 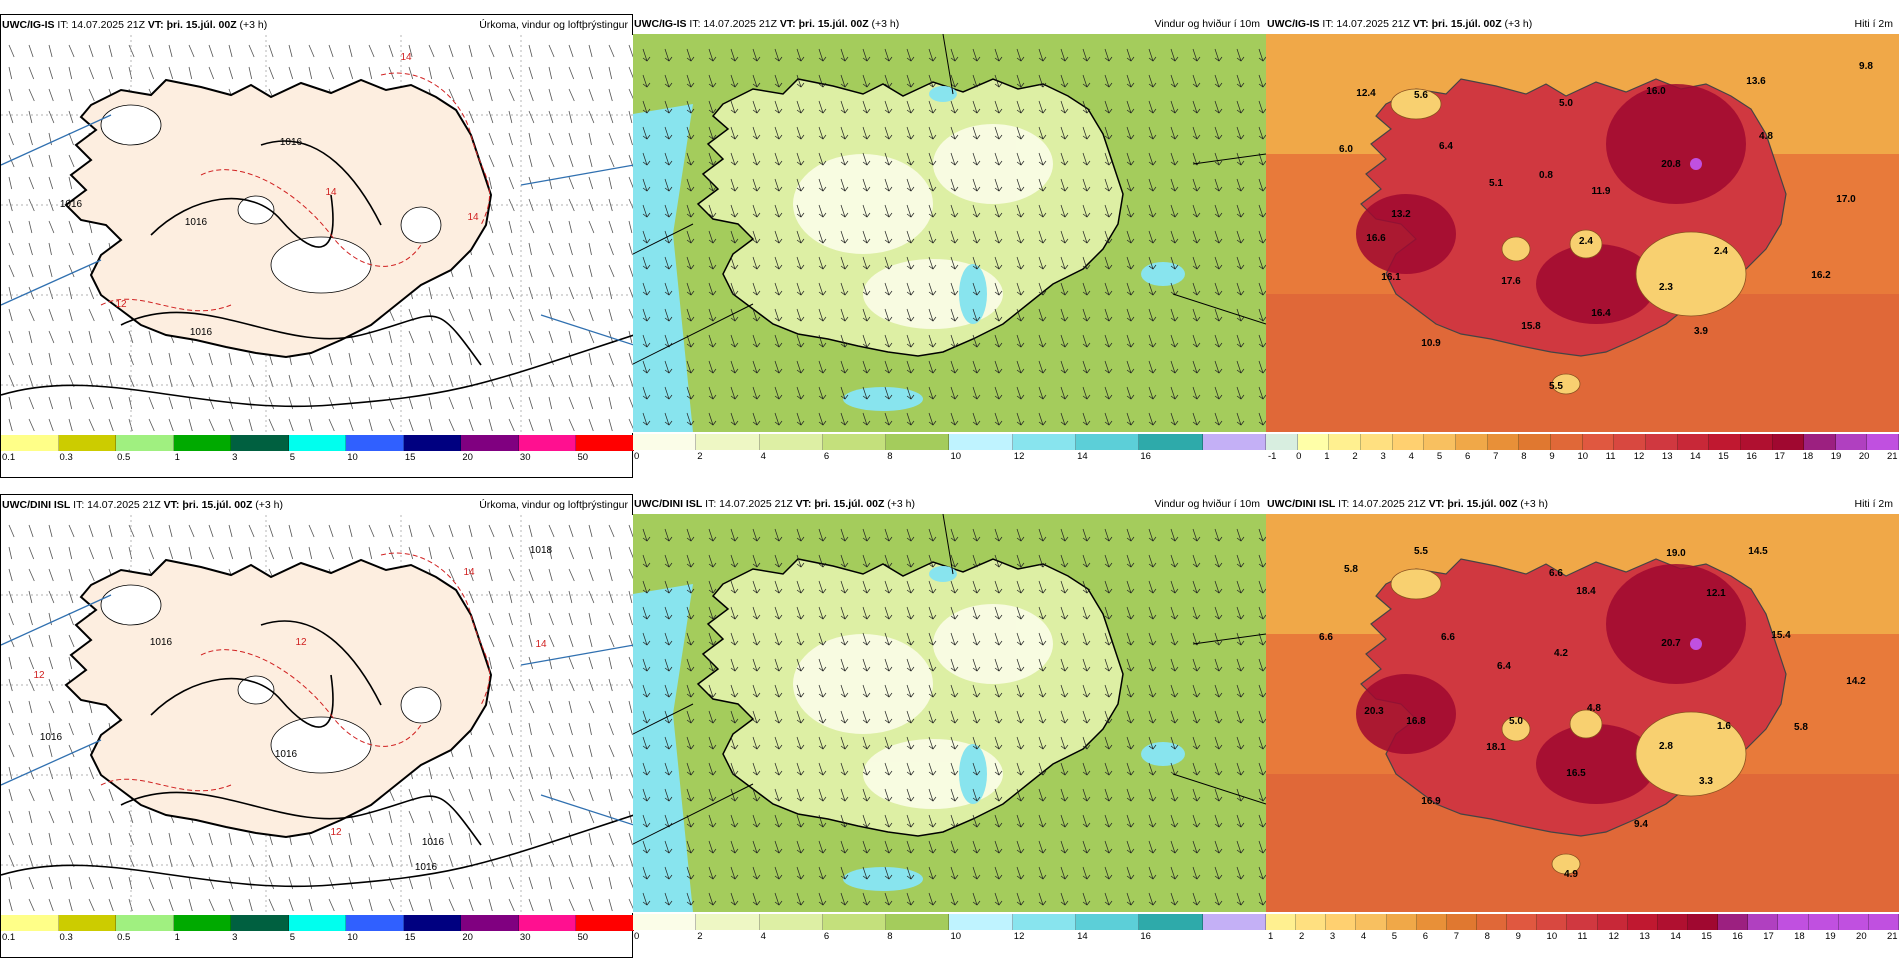 What do you see at coordinates (1456, 936) in the screenshot?
I see `colorbar-tick-label: 7` at bounding box center [1456, 936].